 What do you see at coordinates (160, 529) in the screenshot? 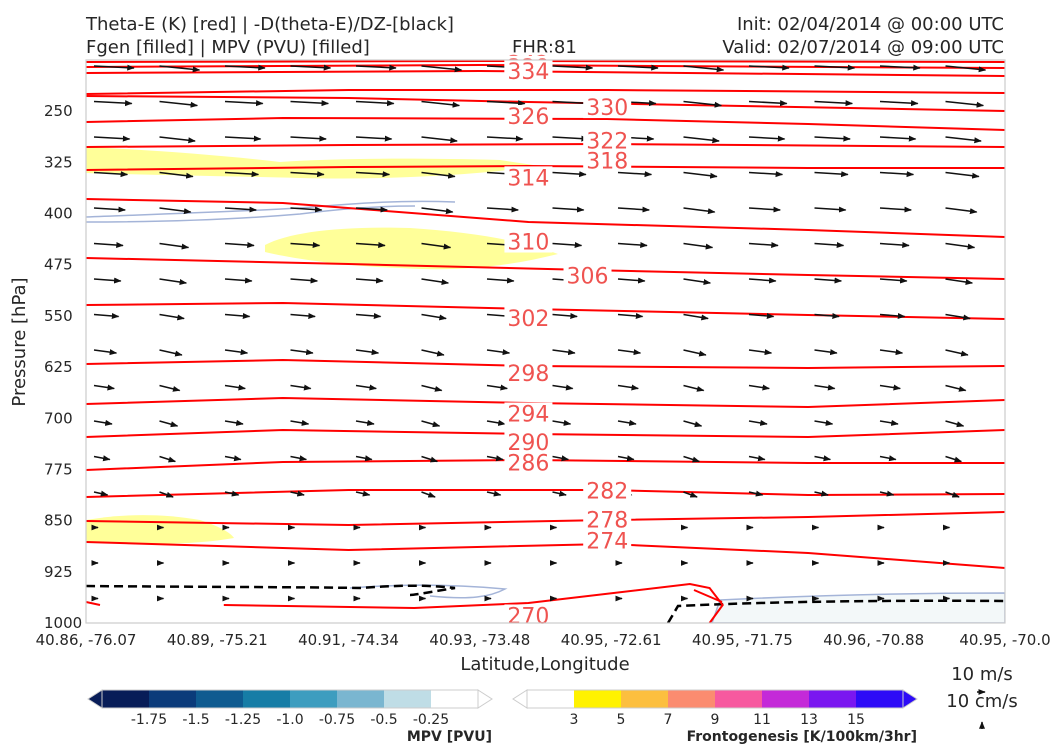
I see `fgen-fill-low` at bounding box center [160, 529].